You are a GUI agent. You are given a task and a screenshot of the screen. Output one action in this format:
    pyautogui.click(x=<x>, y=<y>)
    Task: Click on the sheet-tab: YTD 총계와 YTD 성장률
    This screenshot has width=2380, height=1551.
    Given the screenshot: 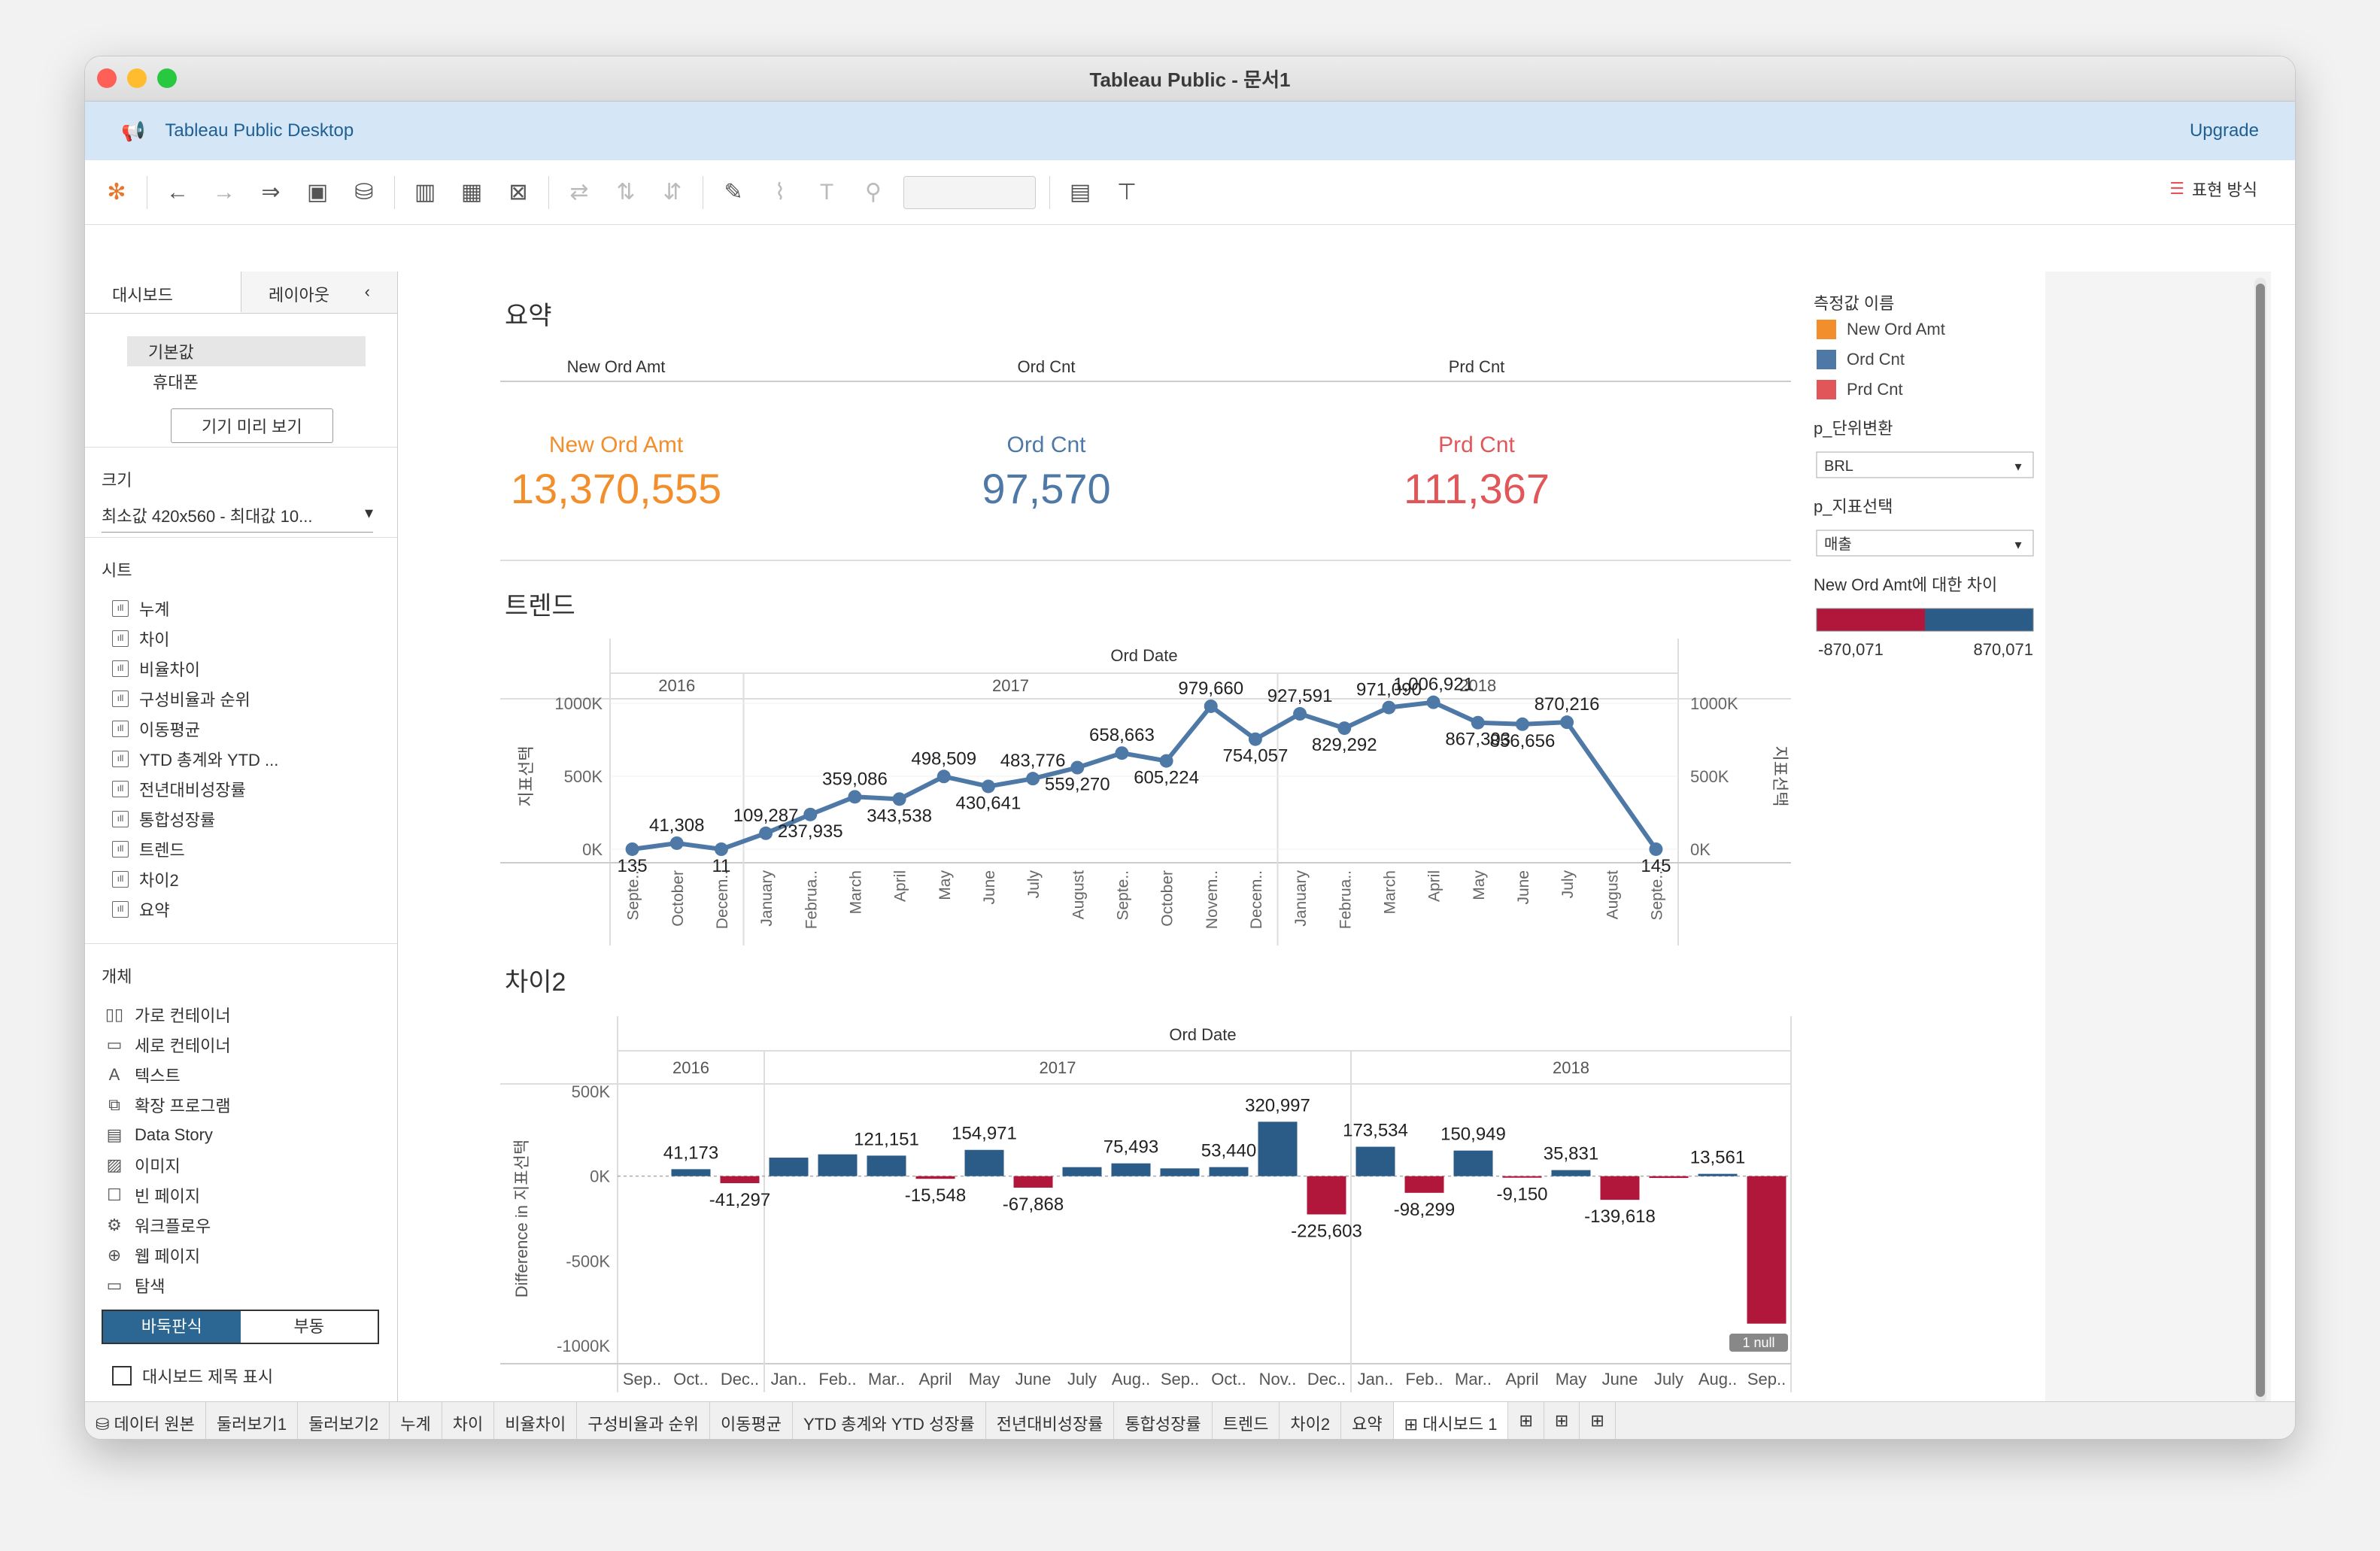 What is the action you would take?
    pyautogui.click(x=889, y=1421)
    